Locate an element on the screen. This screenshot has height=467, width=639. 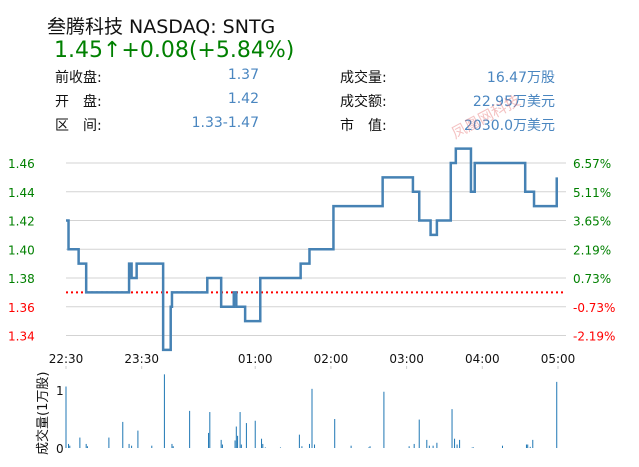
stat-label-market-cap: 市 值: is located at coordinates (363, 126).